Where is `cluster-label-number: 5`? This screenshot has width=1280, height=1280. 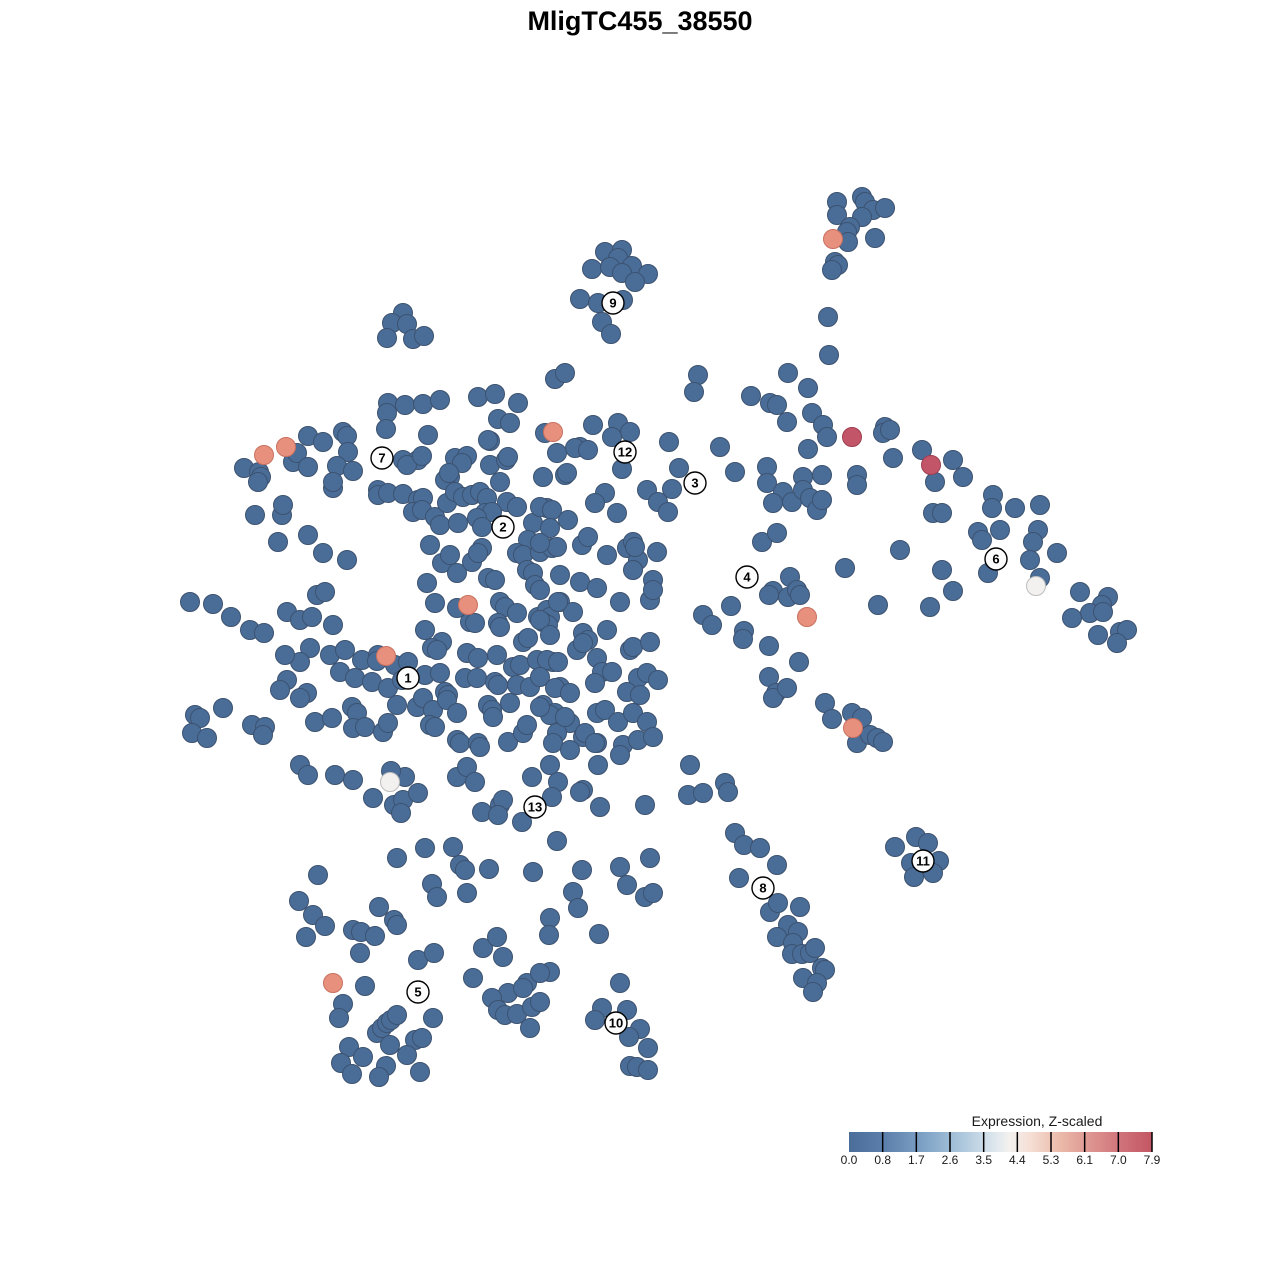 cluster-label-number: 5 is located at coordinates (417, 992).